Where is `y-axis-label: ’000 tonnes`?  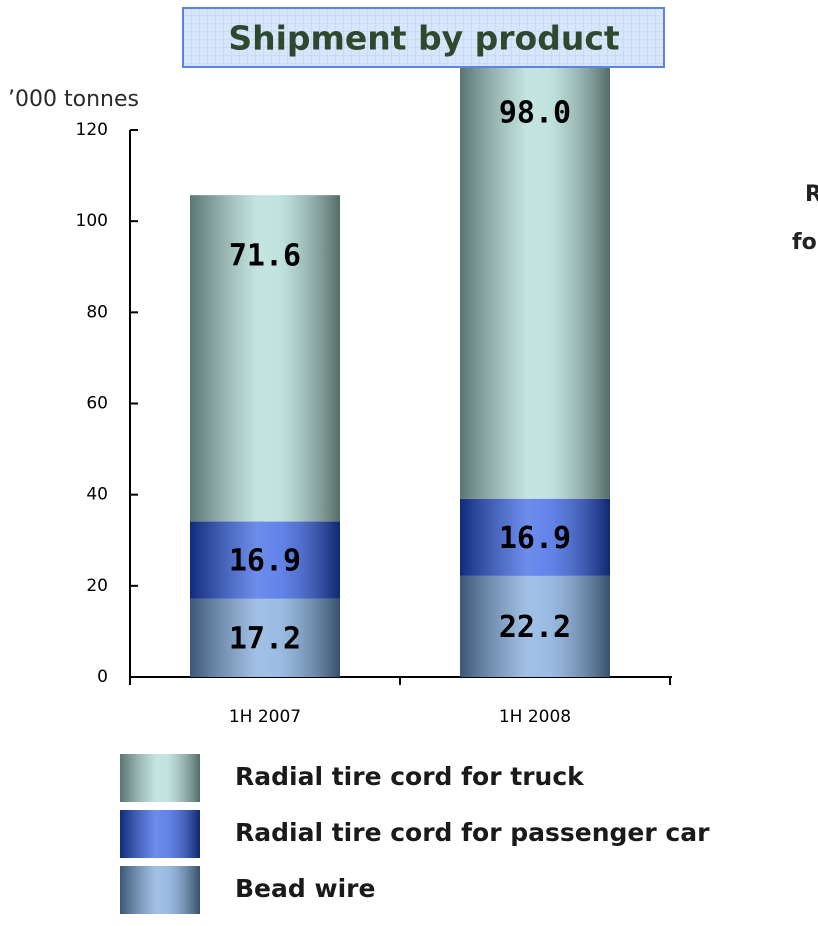 y-axis-label: ’000 tonnes is located at coordinates (73, 99).